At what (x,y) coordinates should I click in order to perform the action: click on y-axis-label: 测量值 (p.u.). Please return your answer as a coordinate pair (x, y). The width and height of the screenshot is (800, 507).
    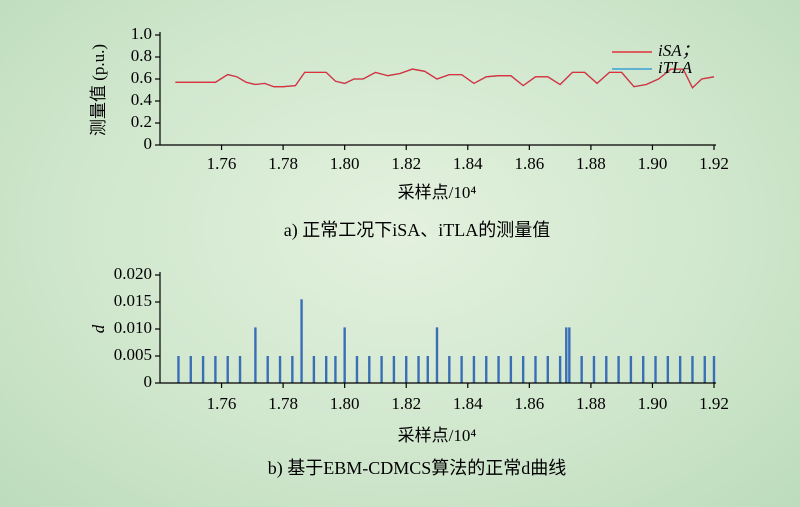
    Looking at the image, I should click on (98, 90).